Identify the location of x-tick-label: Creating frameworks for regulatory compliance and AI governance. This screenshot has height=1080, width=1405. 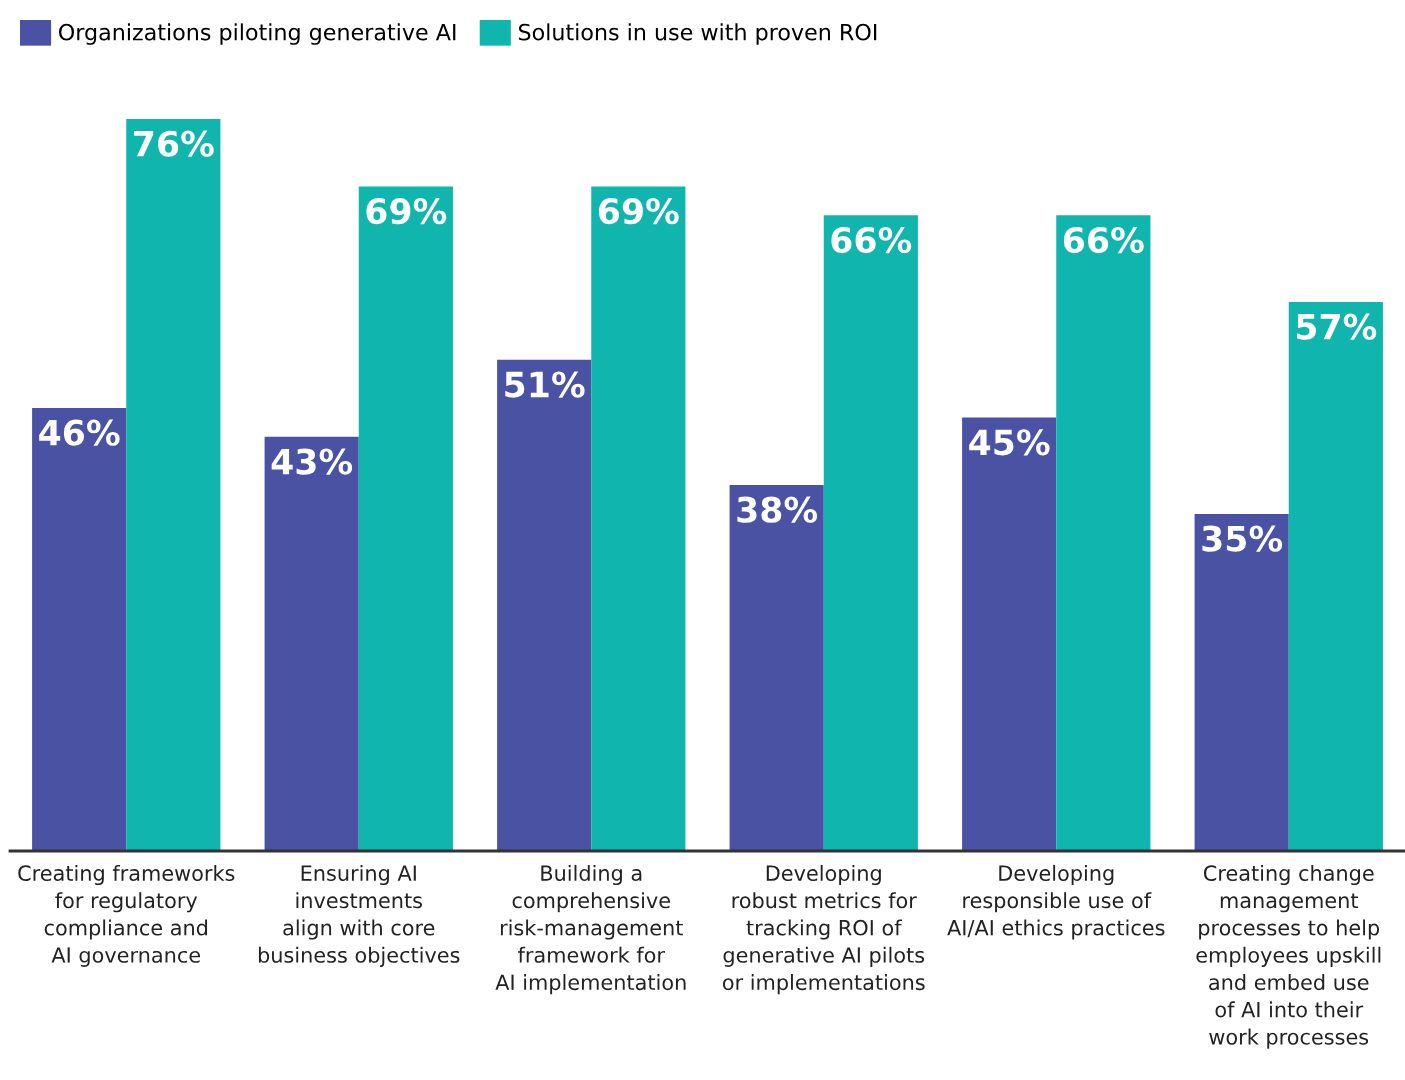
(126, 915).